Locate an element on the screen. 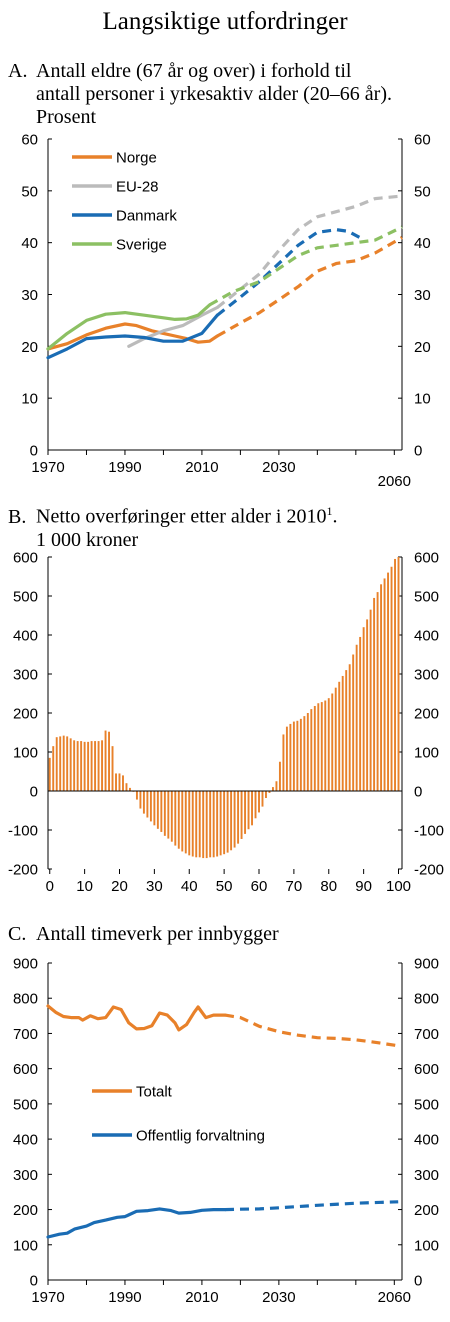  x-tick-label: 2030 is located at coordinates (278, 467).